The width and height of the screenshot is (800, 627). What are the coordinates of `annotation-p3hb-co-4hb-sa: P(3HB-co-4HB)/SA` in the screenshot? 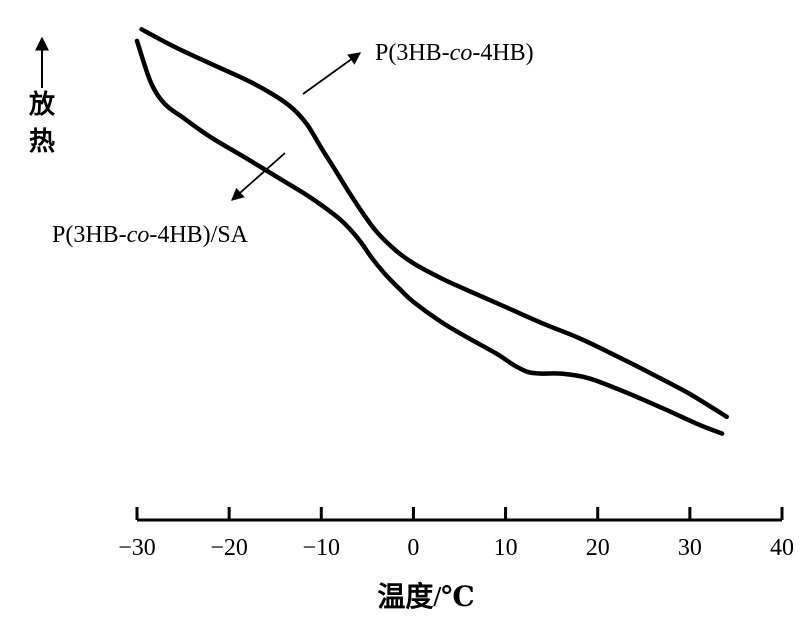 It's located at (169, 200).